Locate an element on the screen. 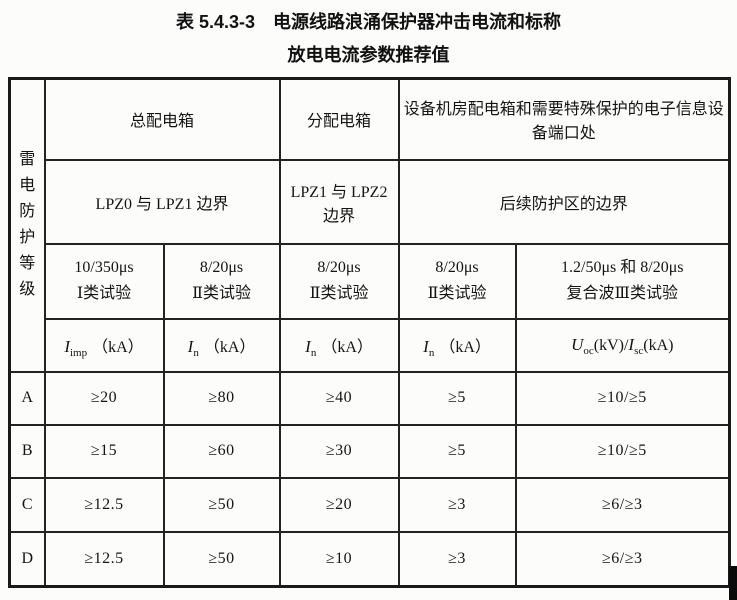 The width and height of the screenshot is (737, 600). table-title: 表 5.4.3-3 电源线路浪涌保护器冲击电流和标称 放电电流参数推荐值 is located at coordinates (368, 39).